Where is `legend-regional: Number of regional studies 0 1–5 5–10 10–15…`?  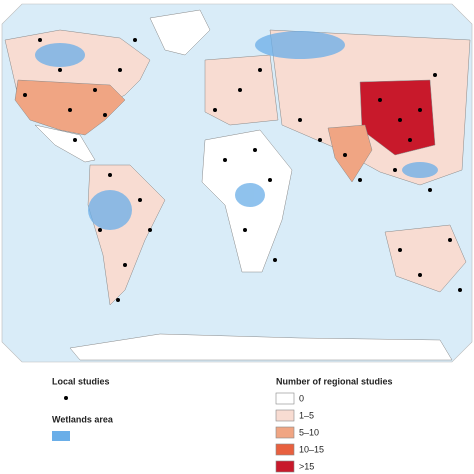
legend-regional: Number of regional studies 0 1–5 5–10 10–15… is located at coordinates (334, 424).